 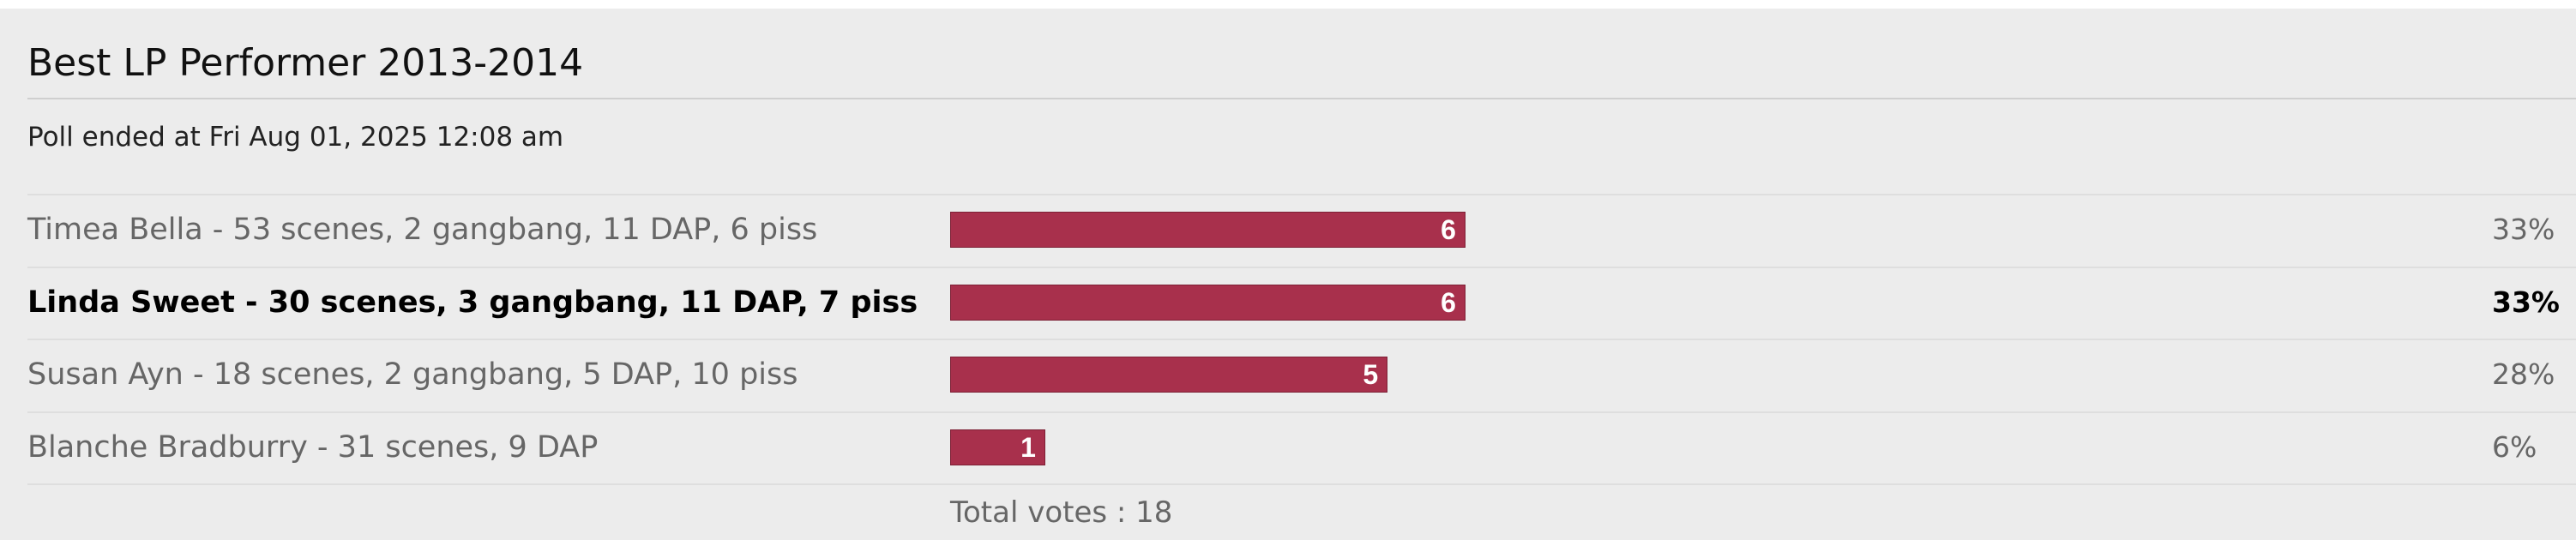 What do you see at coordinates (1169, 375) in the screenshot?
I see `vote-bar: 5` at bounding box center [1169, 375].